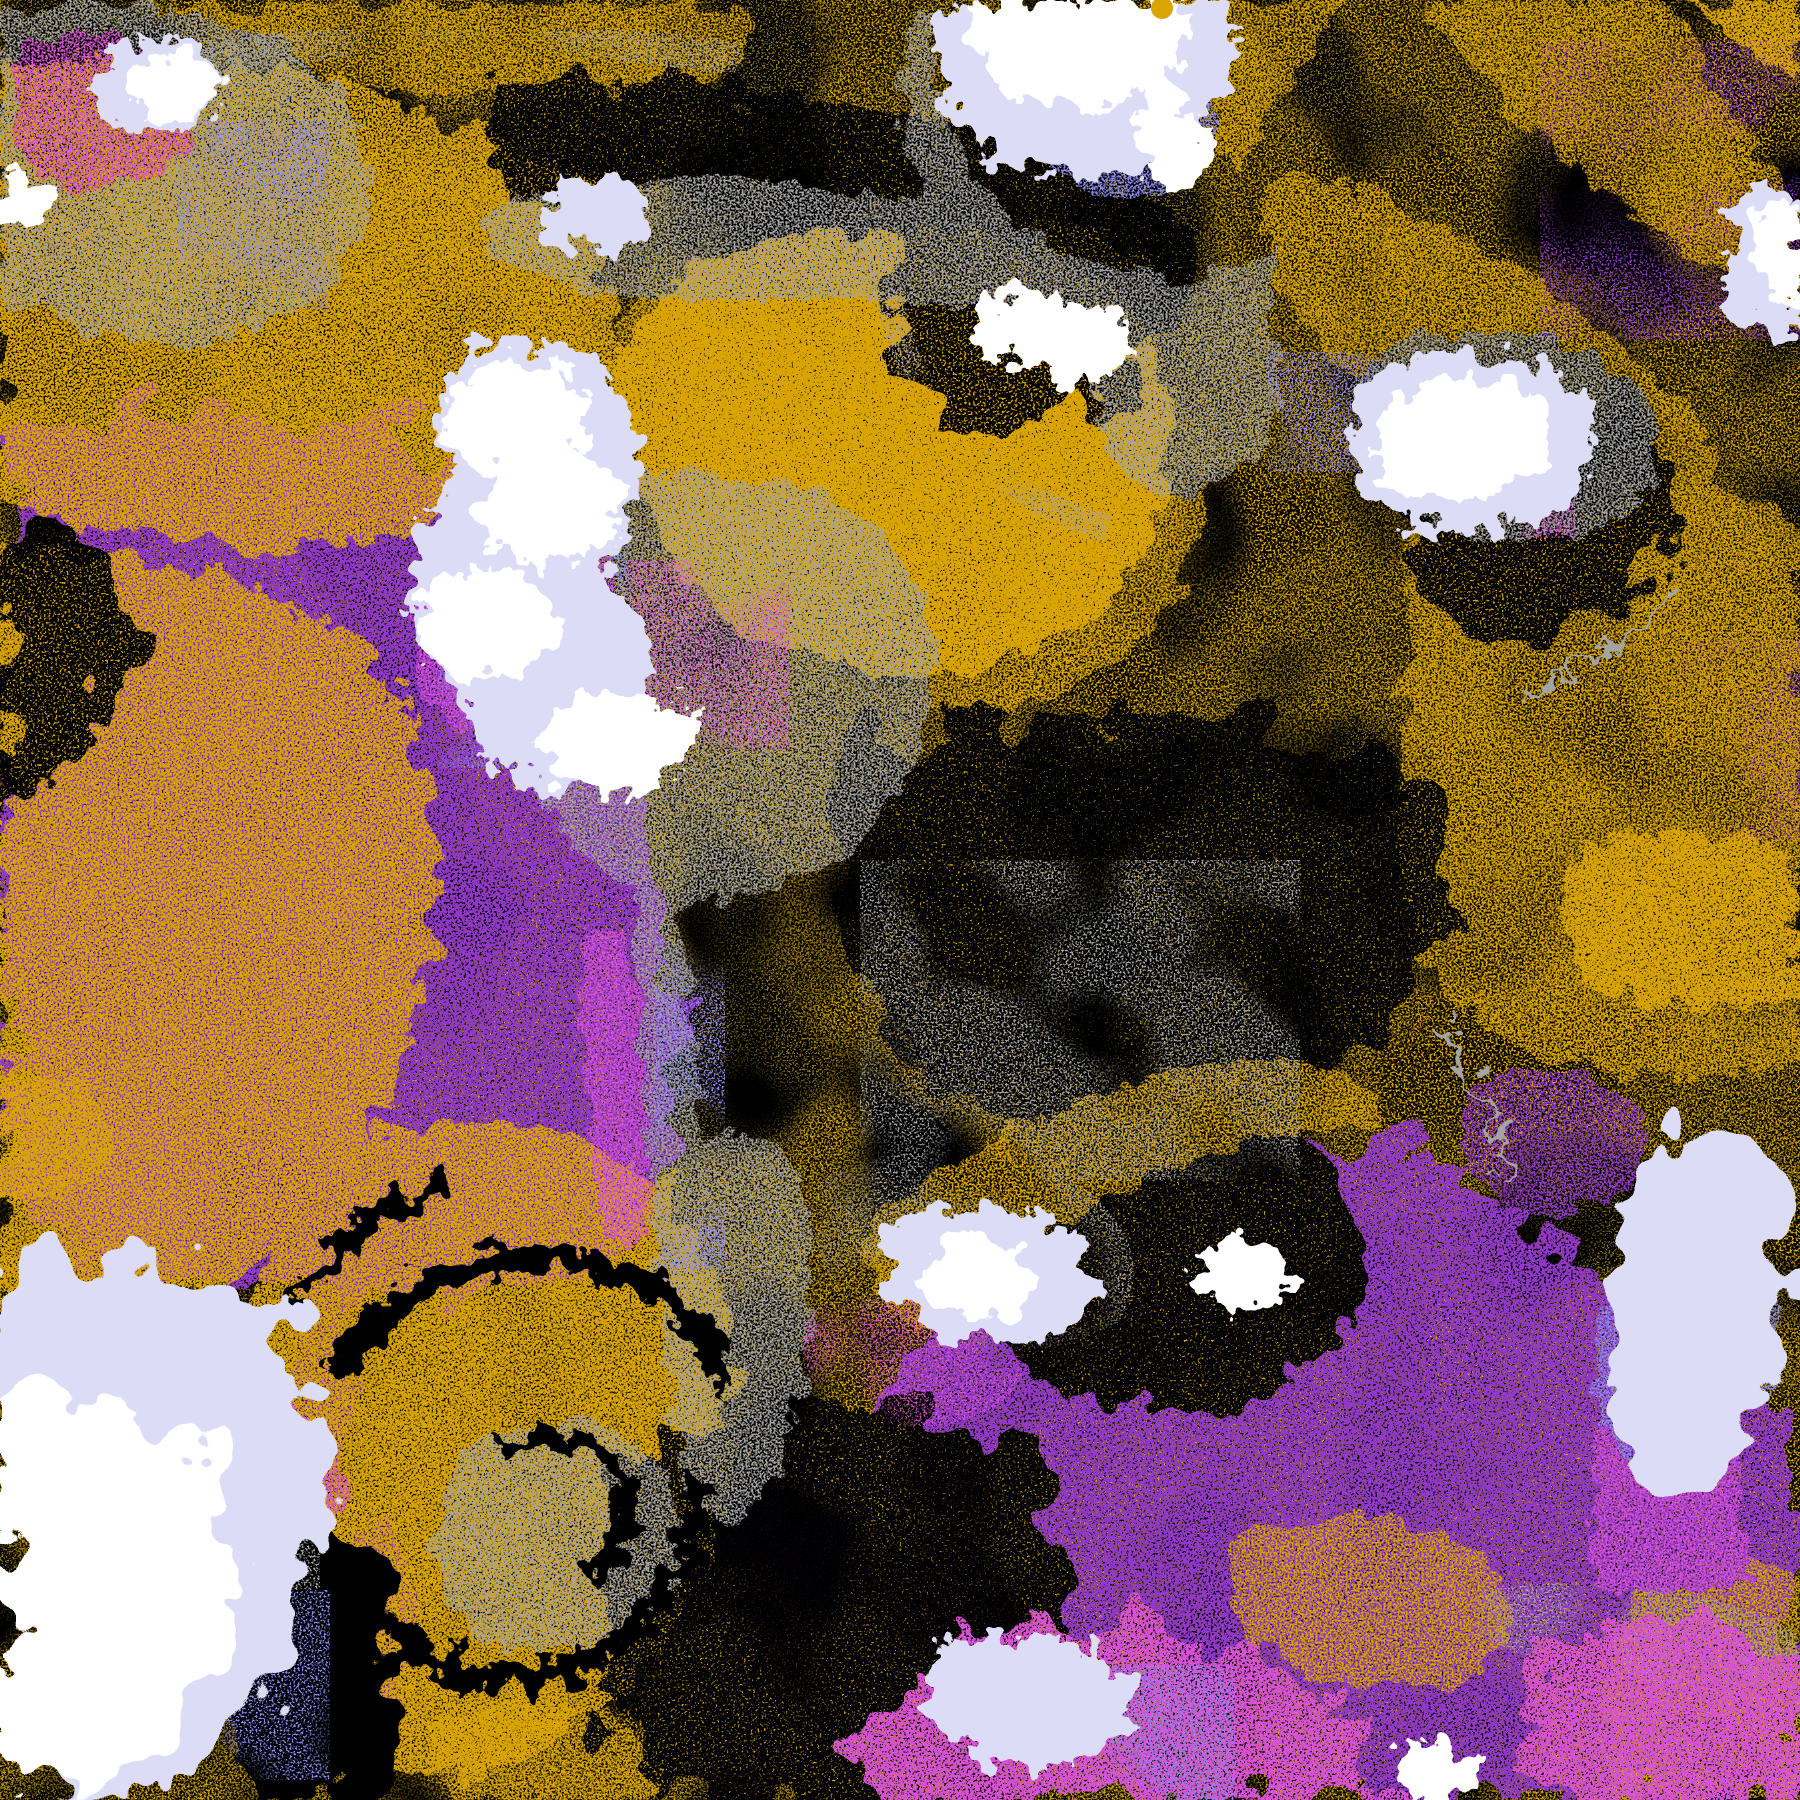 The width and height of the screenshot is (1800, 1800). I want to click on periwinkle-topleft, so click(253, 215).